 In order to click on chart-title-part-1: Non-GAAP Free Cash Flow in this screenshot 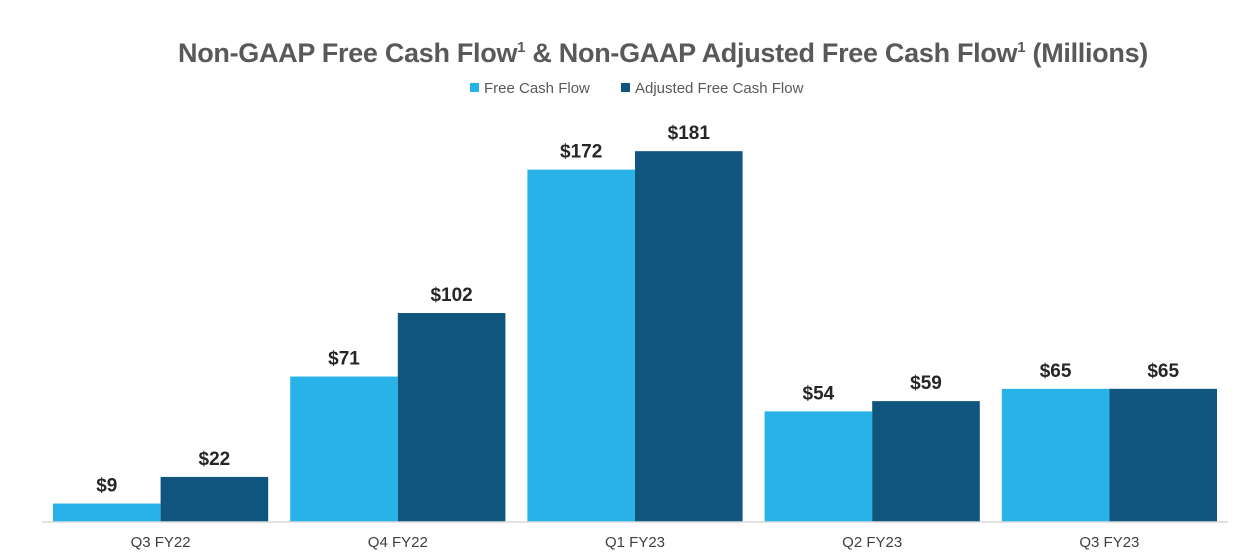, I will do `click(348, 53)`.